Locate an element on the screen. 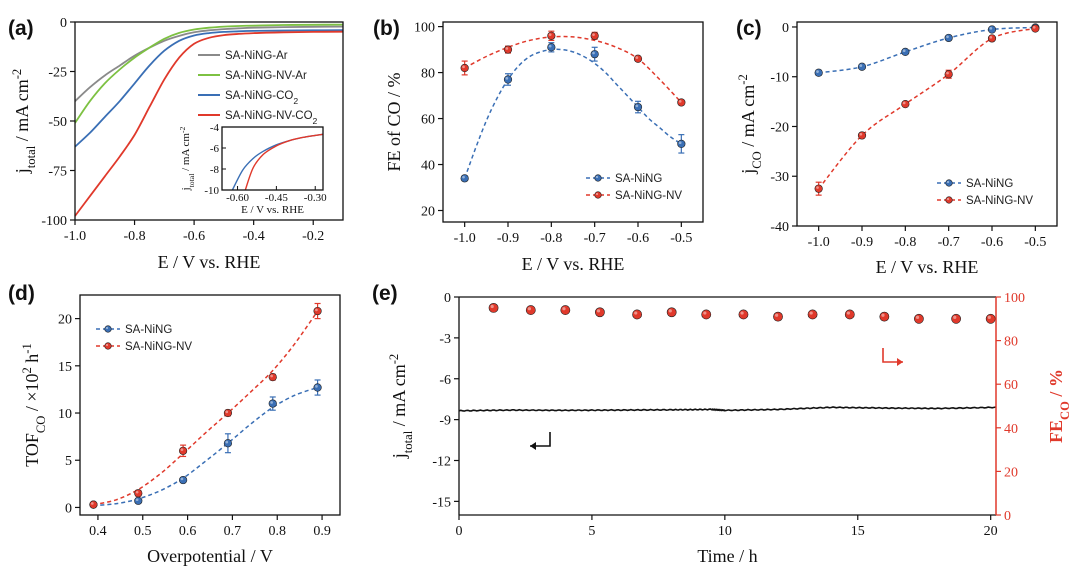 Image resolution: width=1080 pixels, height=579 pixels. e-y2-tick-label: 60 is located at coordinates (1011, 385).